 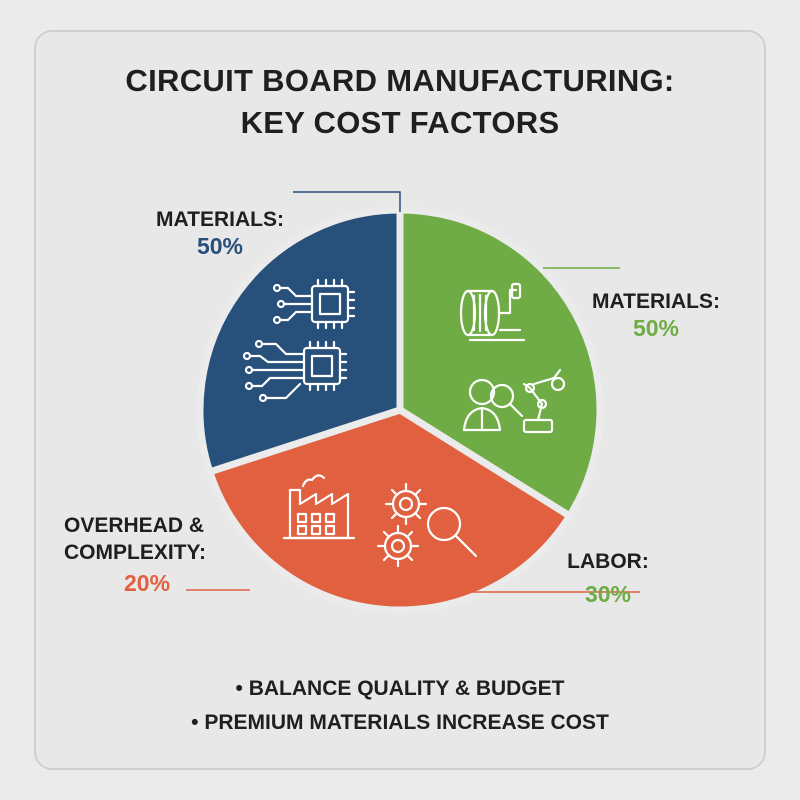 What do you see at coordinates (400, 688) in the screenshot?
I see `bullet-item: • BALANCE QUALITY & BUDGET` at bounding box center [400, 688].